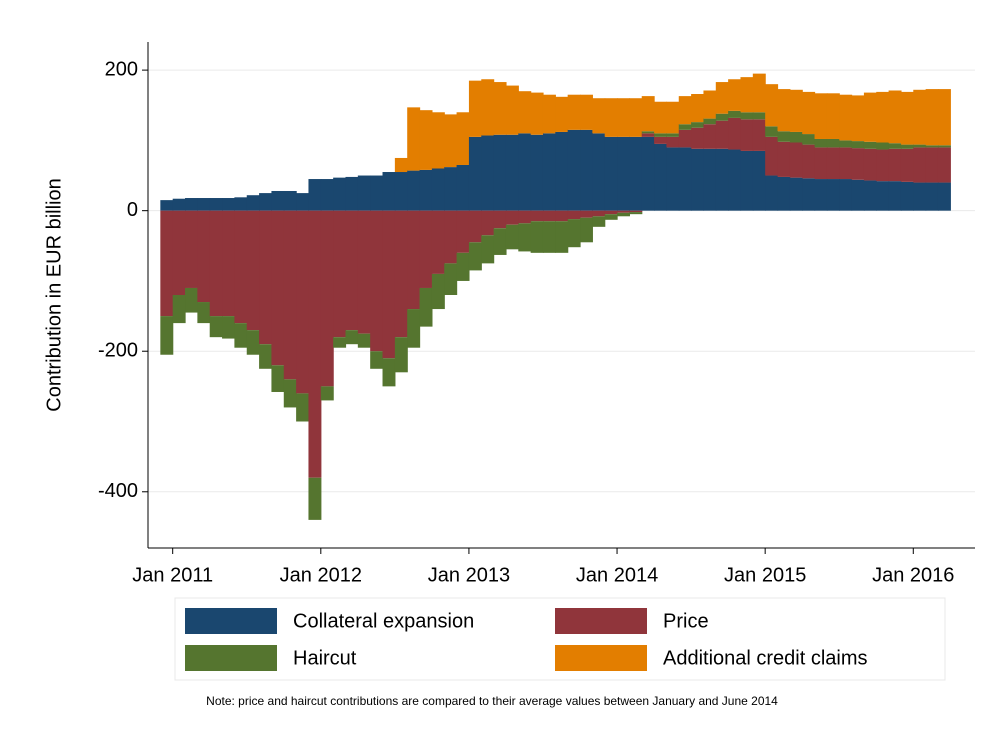  I want to click on x-tick-label: Jan 2016, so click(913, 575).